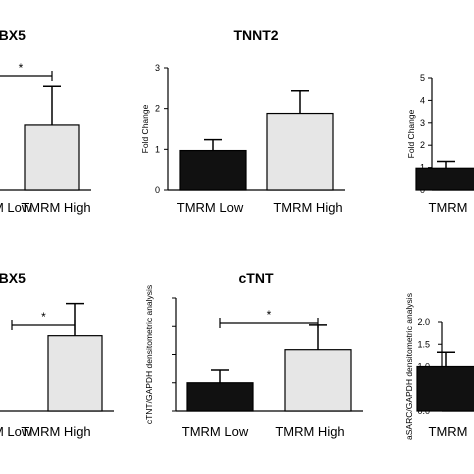  Describe the element at coordinates (409, 366) in the screenshot. I see `y-axis-label: aSARC/GAPDH densitometric analysis` at that location.